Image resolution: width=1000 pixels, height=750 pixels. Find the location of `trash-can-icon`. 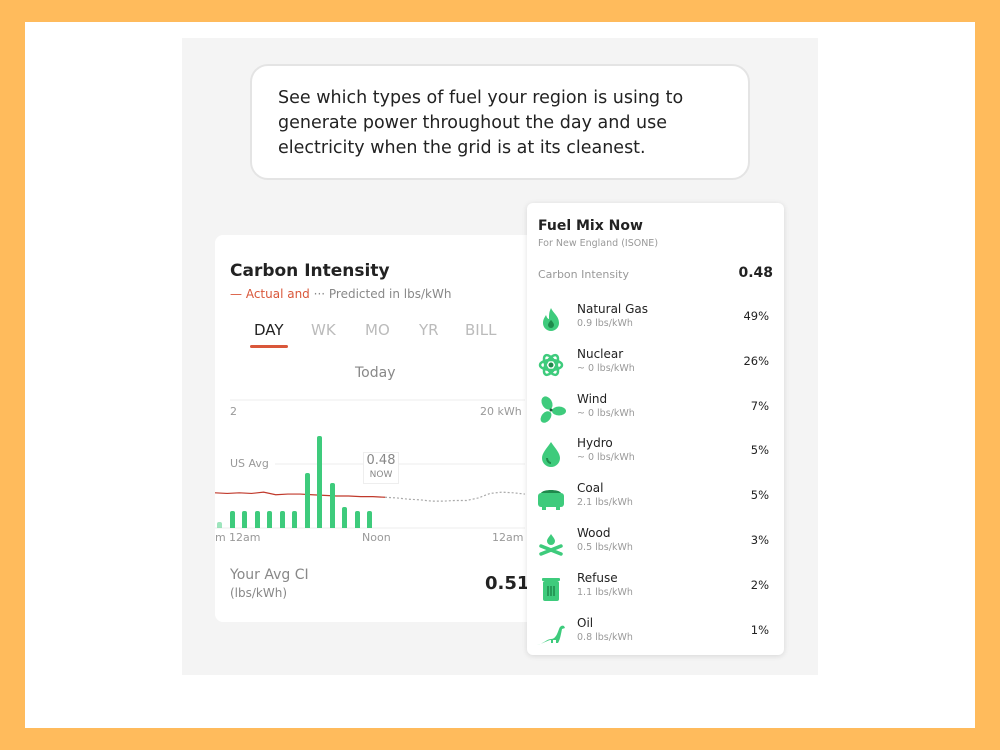

trash-can-icon is located at coordinates (551, 589).